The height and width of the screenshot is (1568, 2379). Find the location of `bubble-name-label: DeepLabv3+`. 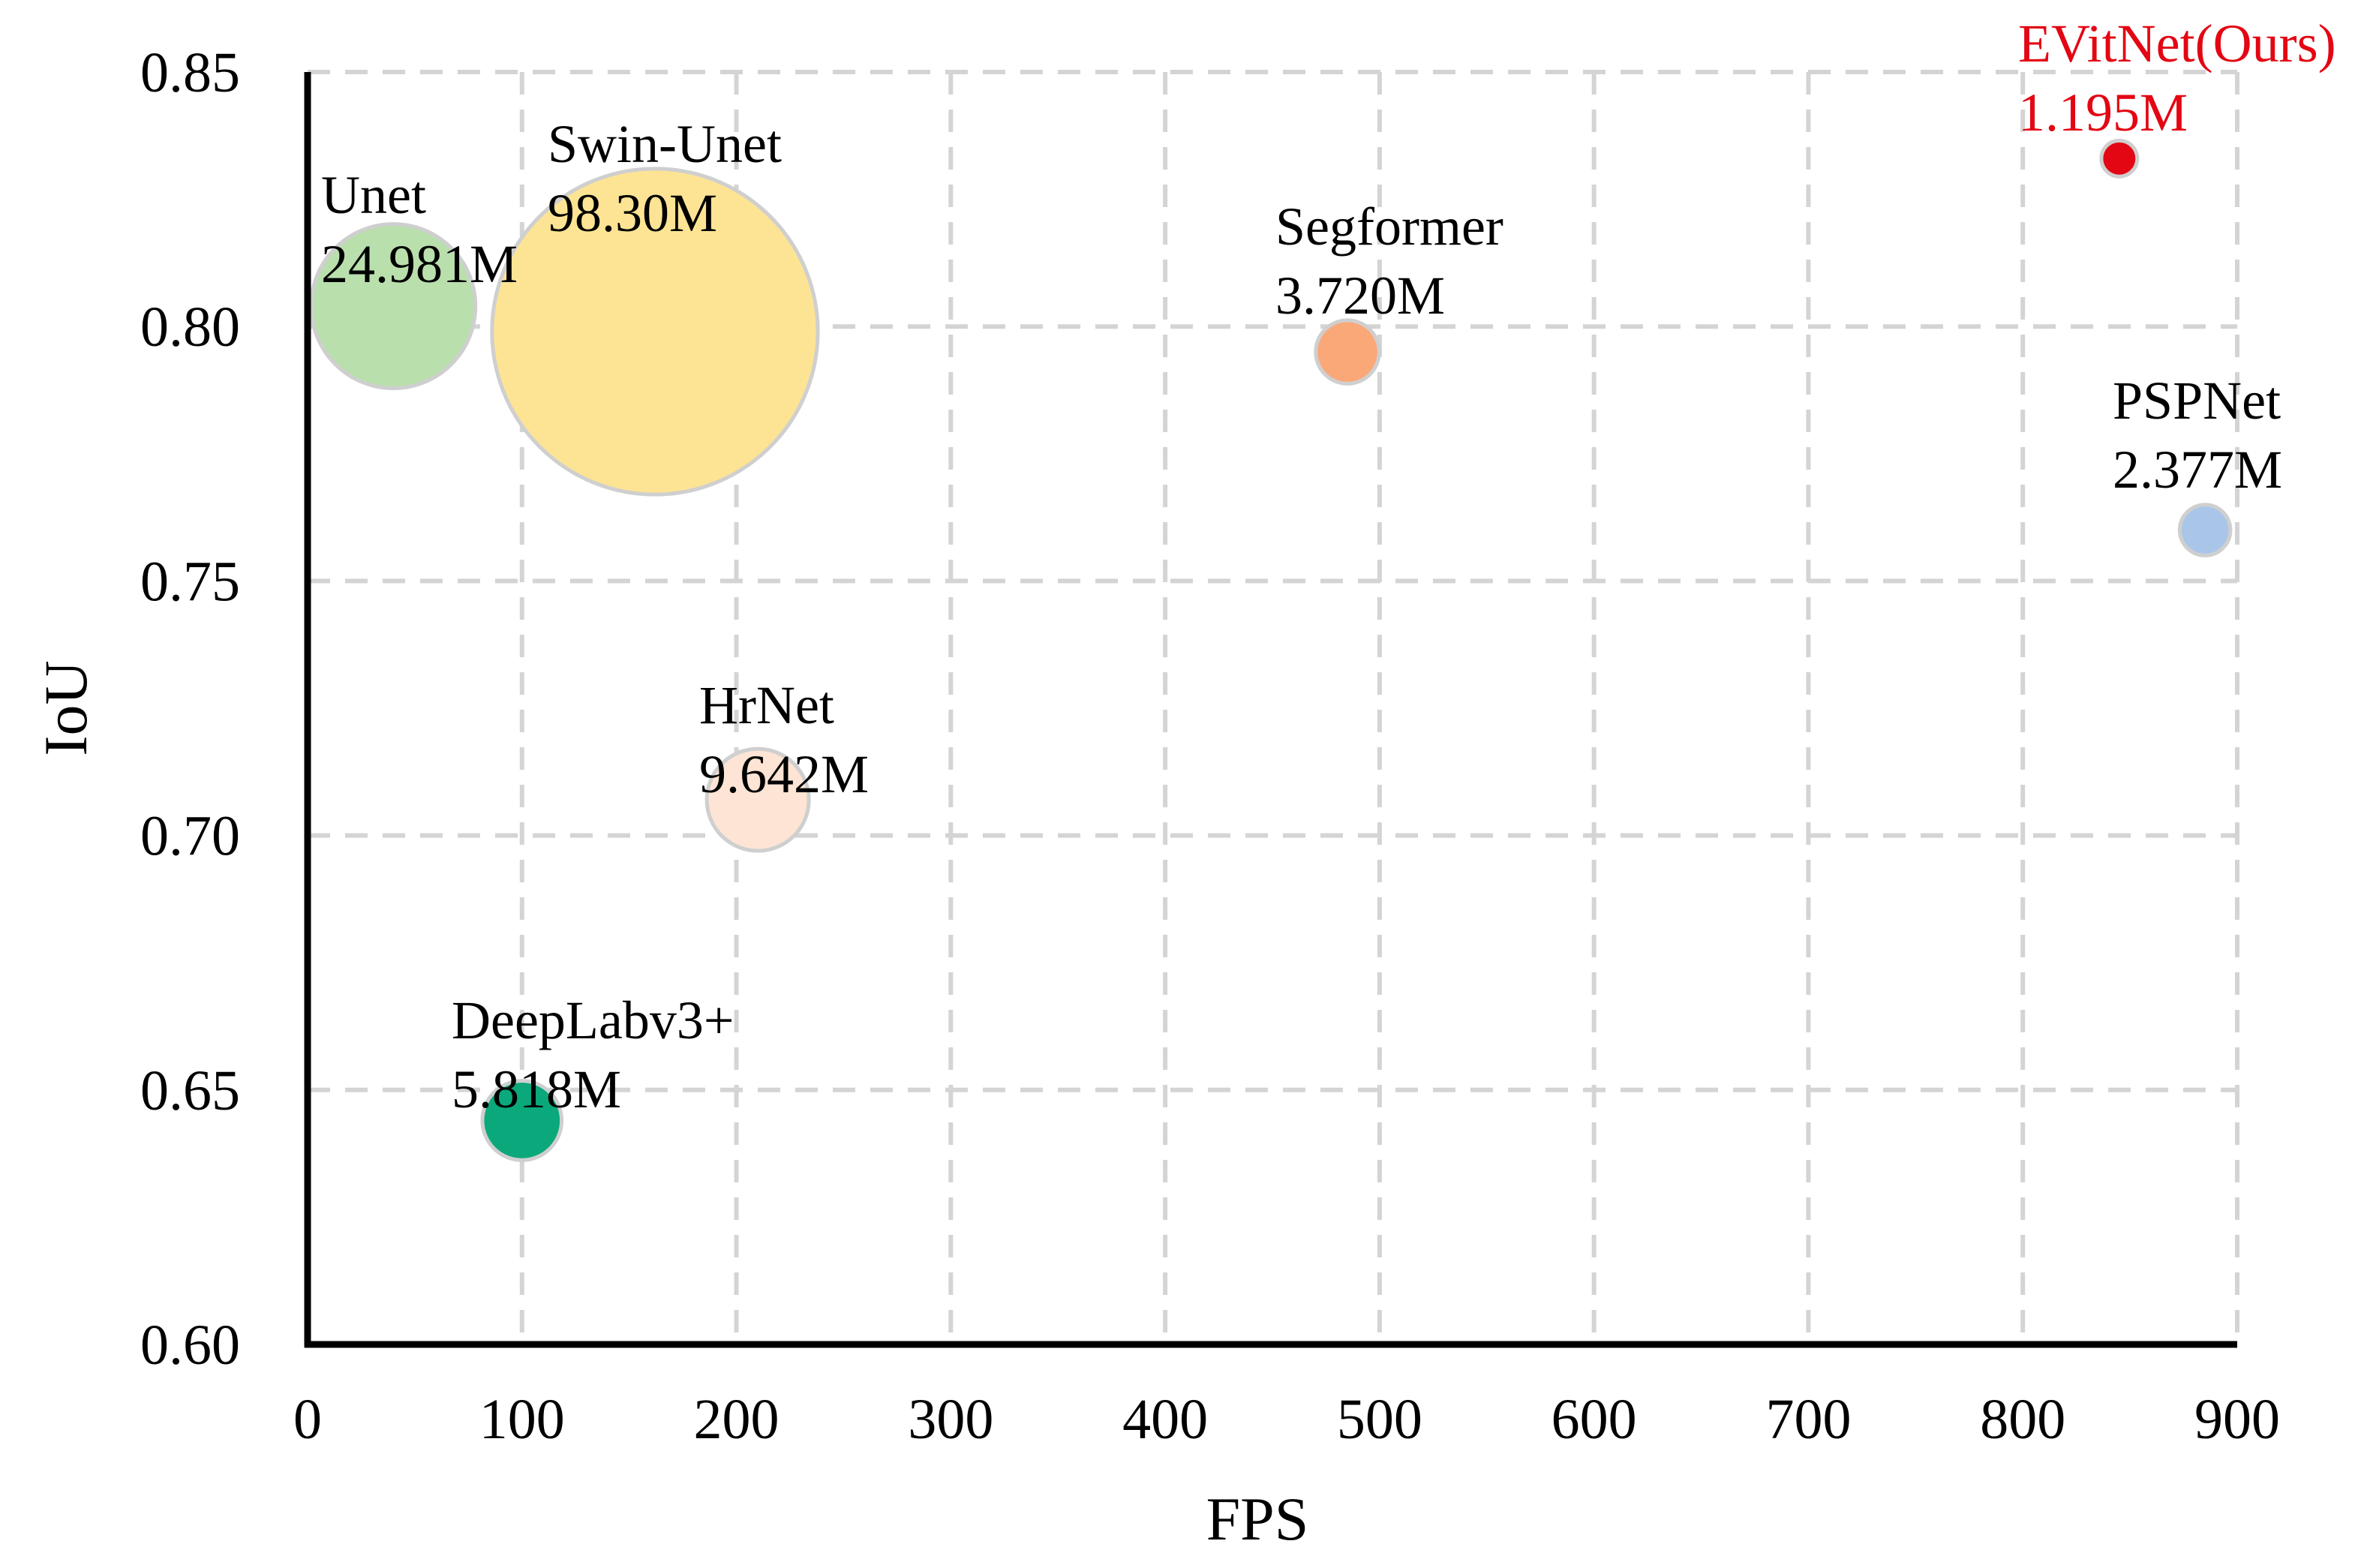

bubble-name-label: DeepLabv3+ is located at coordinates (593, 1020).